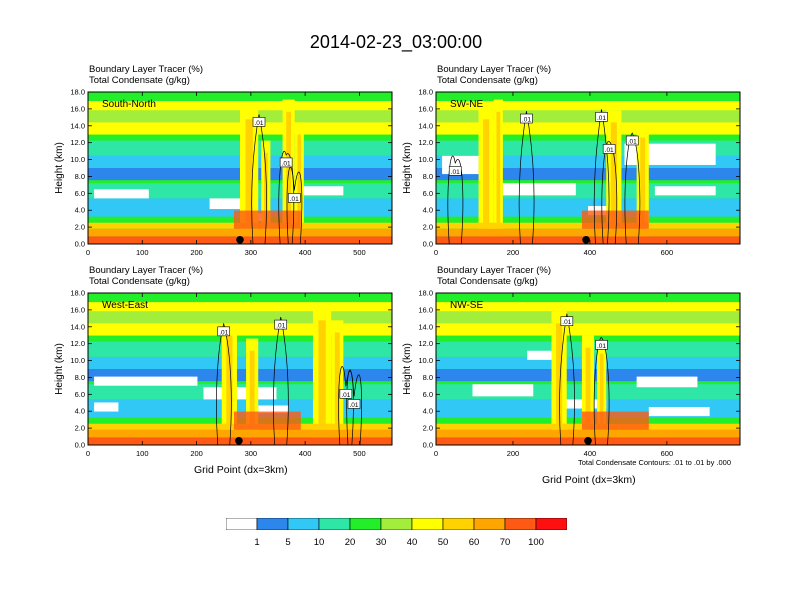 This screenshot has width=792, height=612. What do you see at coordinates (487, 80) in the screenshot?
I see `panel-sw-ne-line2: Total Condensate (g/kg)` at bounding box center [487, 80].